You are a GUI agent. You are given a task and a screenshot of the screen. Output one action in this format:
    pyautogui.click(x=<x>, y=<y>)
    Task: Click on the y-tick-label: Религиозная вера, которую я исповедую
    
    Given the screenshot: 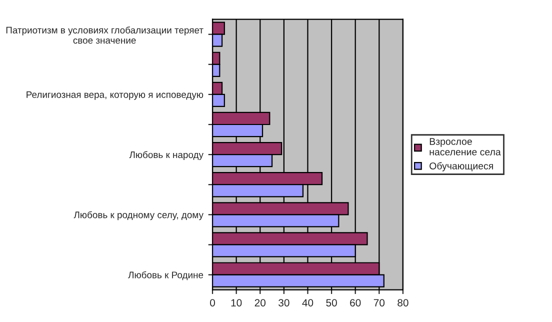 What is the action you would take?
    pyautogui.click(x=115, y=95)
    